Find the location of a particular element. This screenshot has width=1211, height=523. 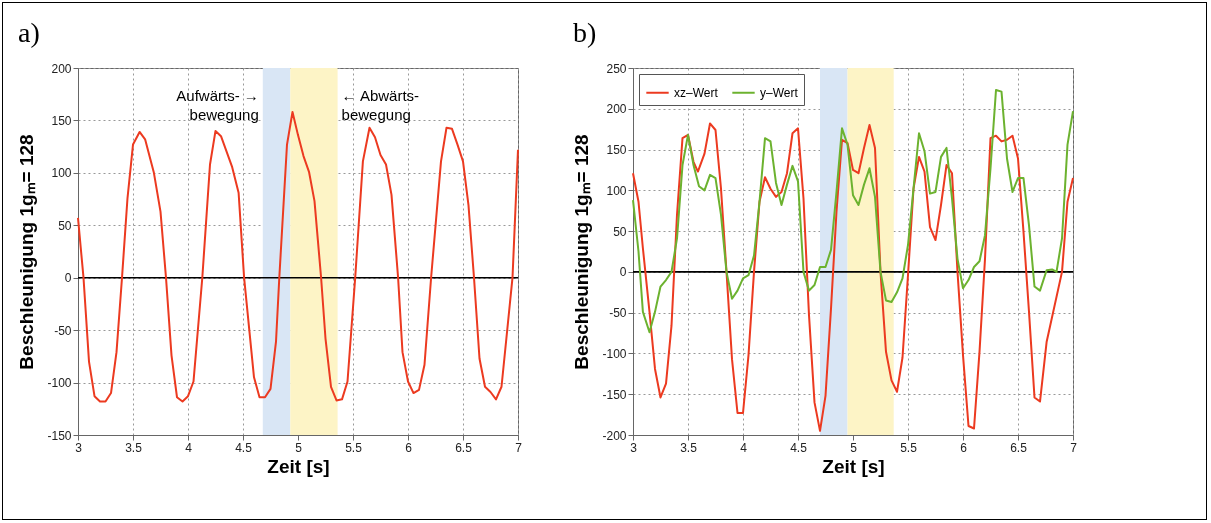

annotation: Aufwärts- → bewegung is located at coordinates (217, 105).